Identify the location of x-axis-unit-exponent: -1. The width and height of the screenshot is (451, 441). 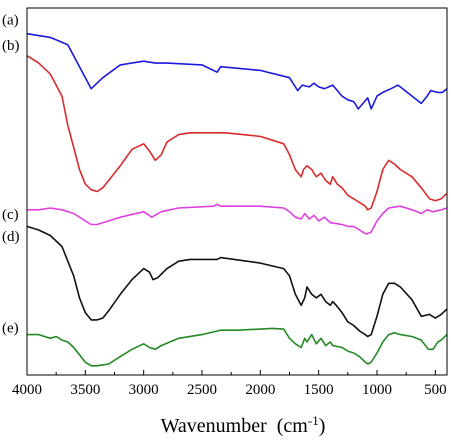
(313, 420).